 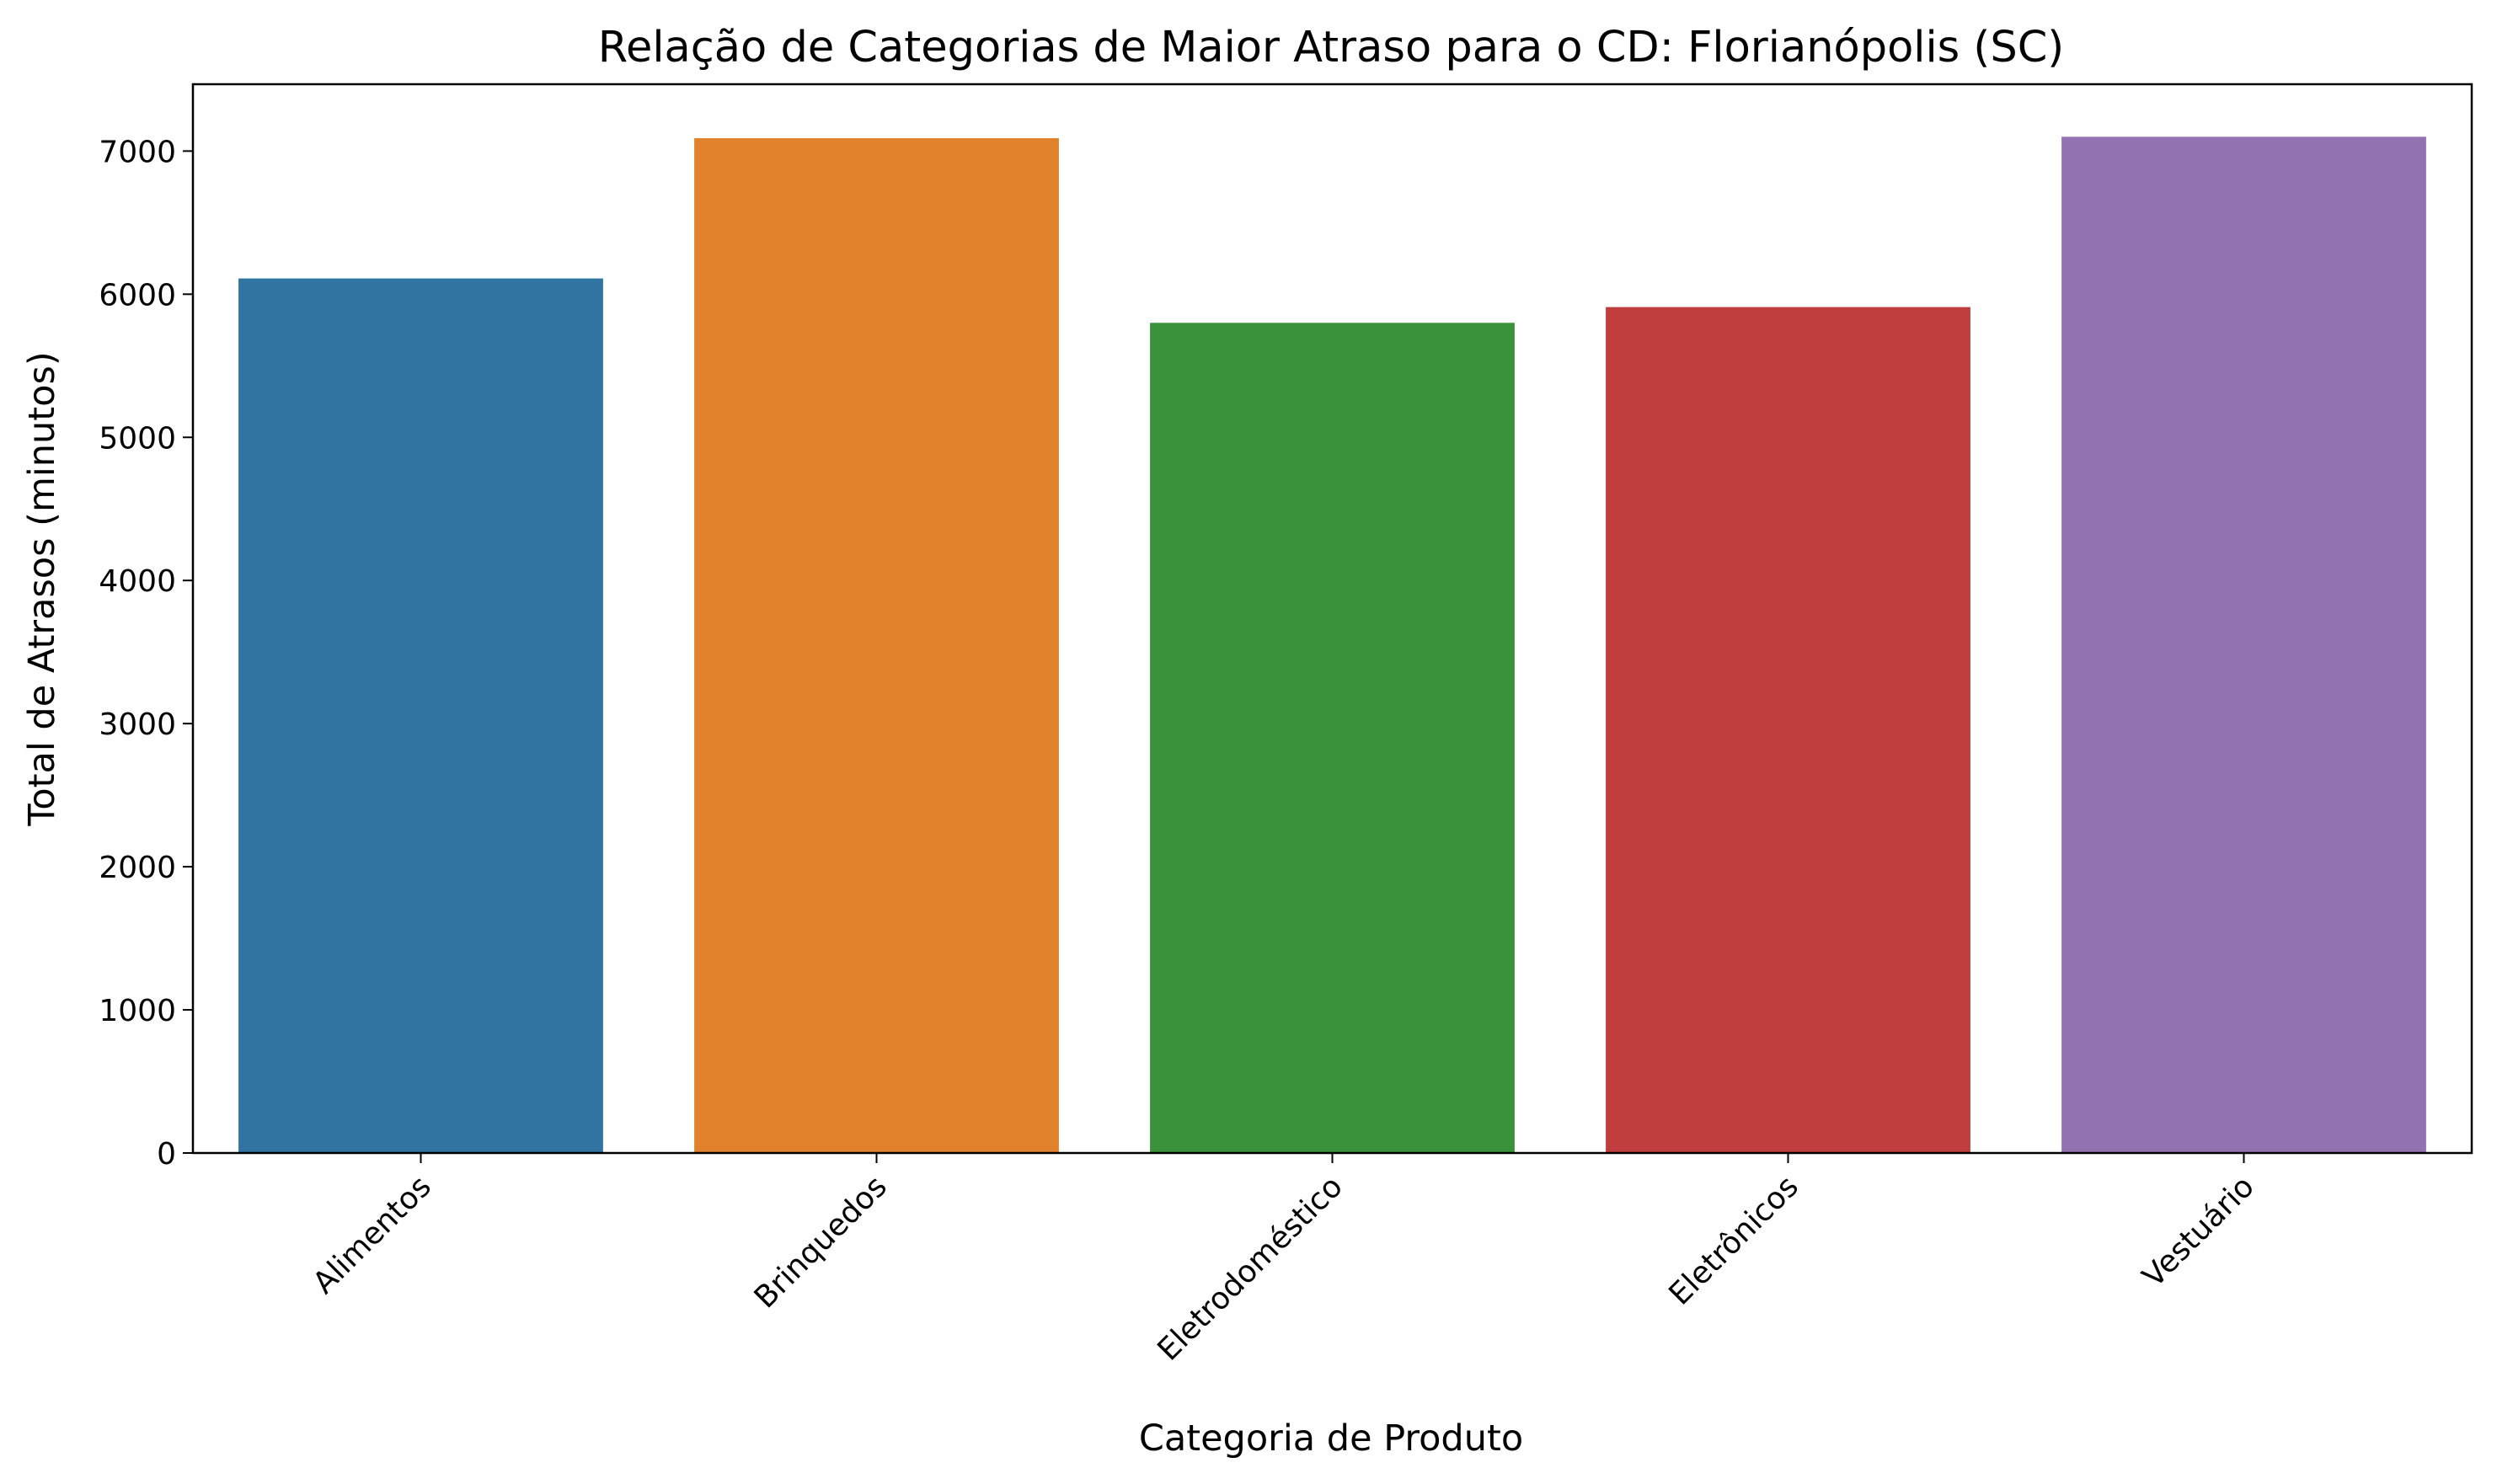 What do you see at coordinates (42, 589) in the screenshot?
I see `y-axis-label: Total de Atrasos (minutos)` at bounding box center [42, 589].